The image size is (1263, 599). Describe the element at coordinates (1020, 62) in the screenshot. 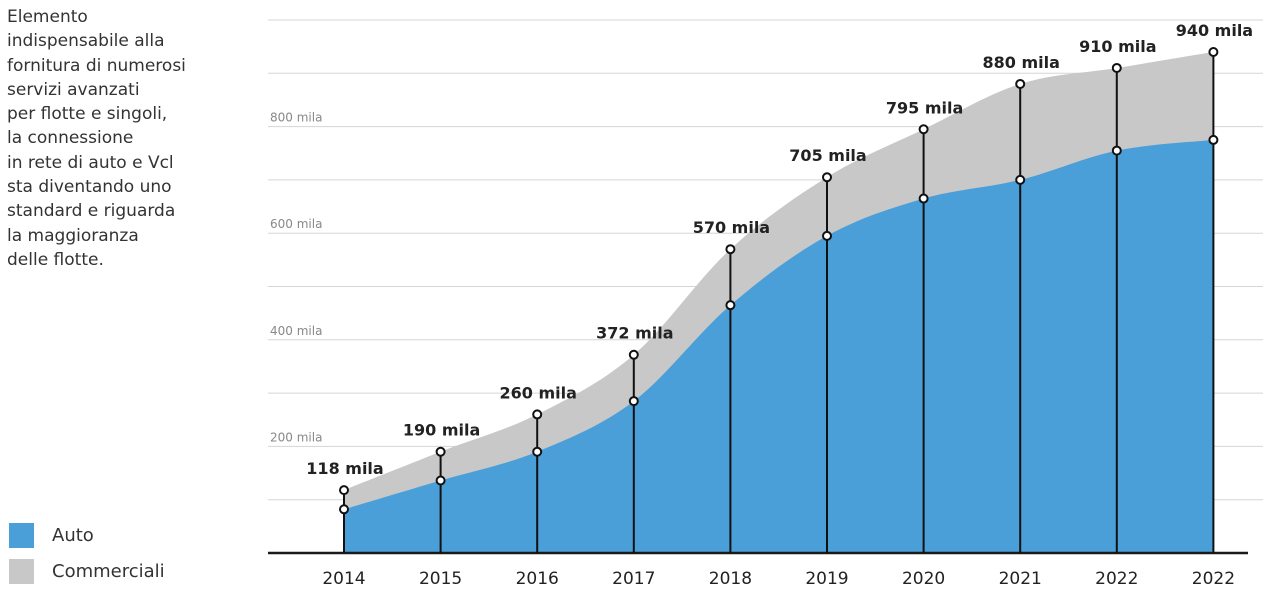

I see `total-value-label: 880 mila` at that location.